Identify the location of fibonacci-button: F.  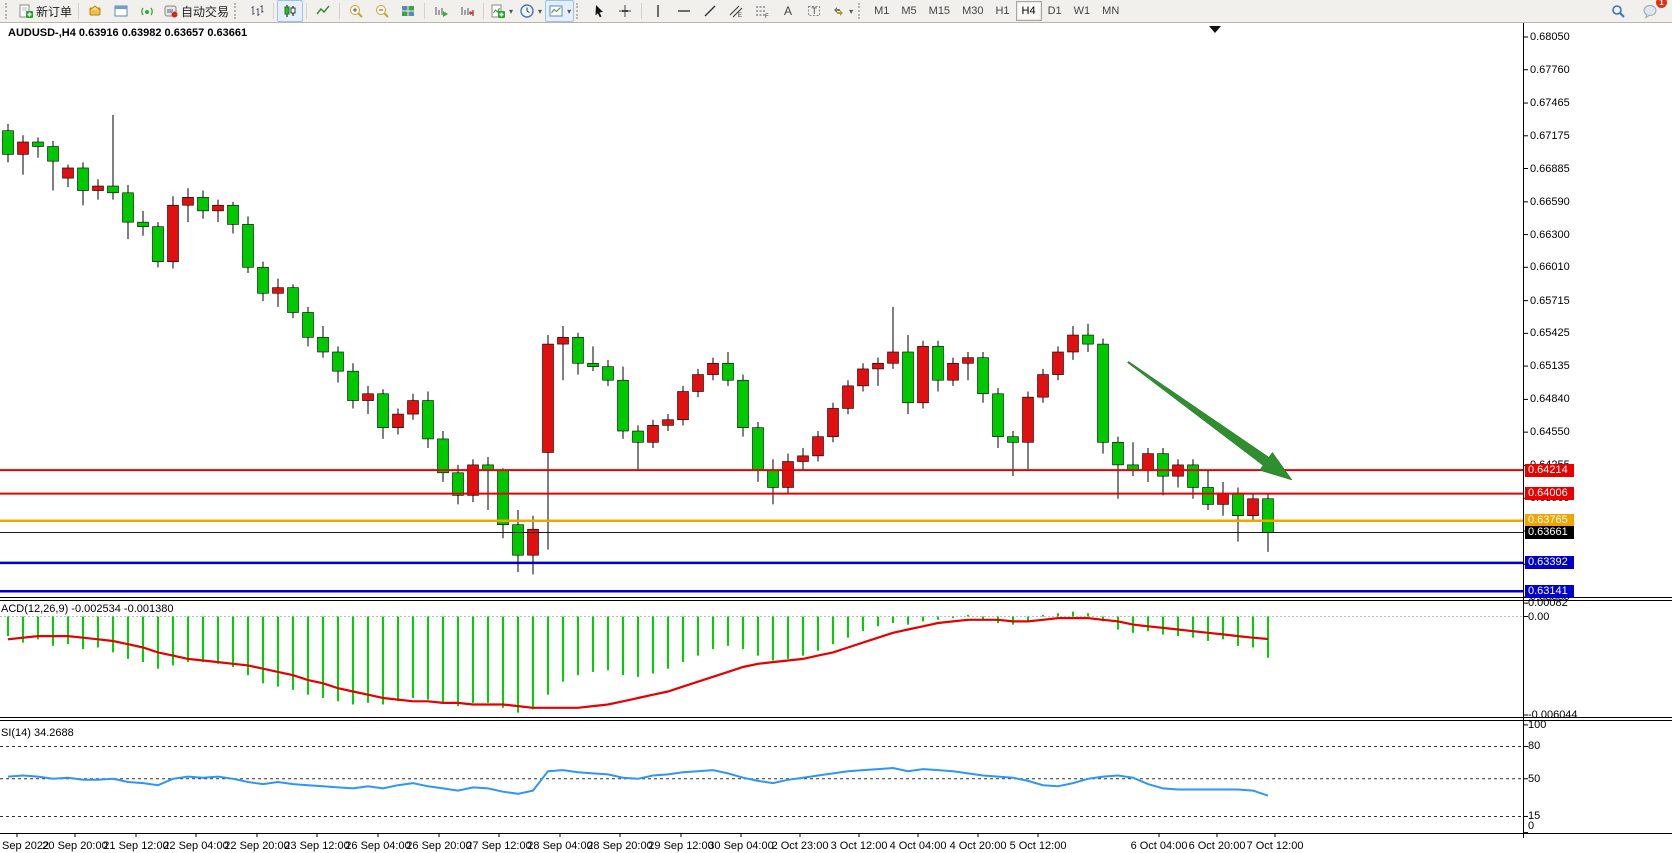
(762, 11).